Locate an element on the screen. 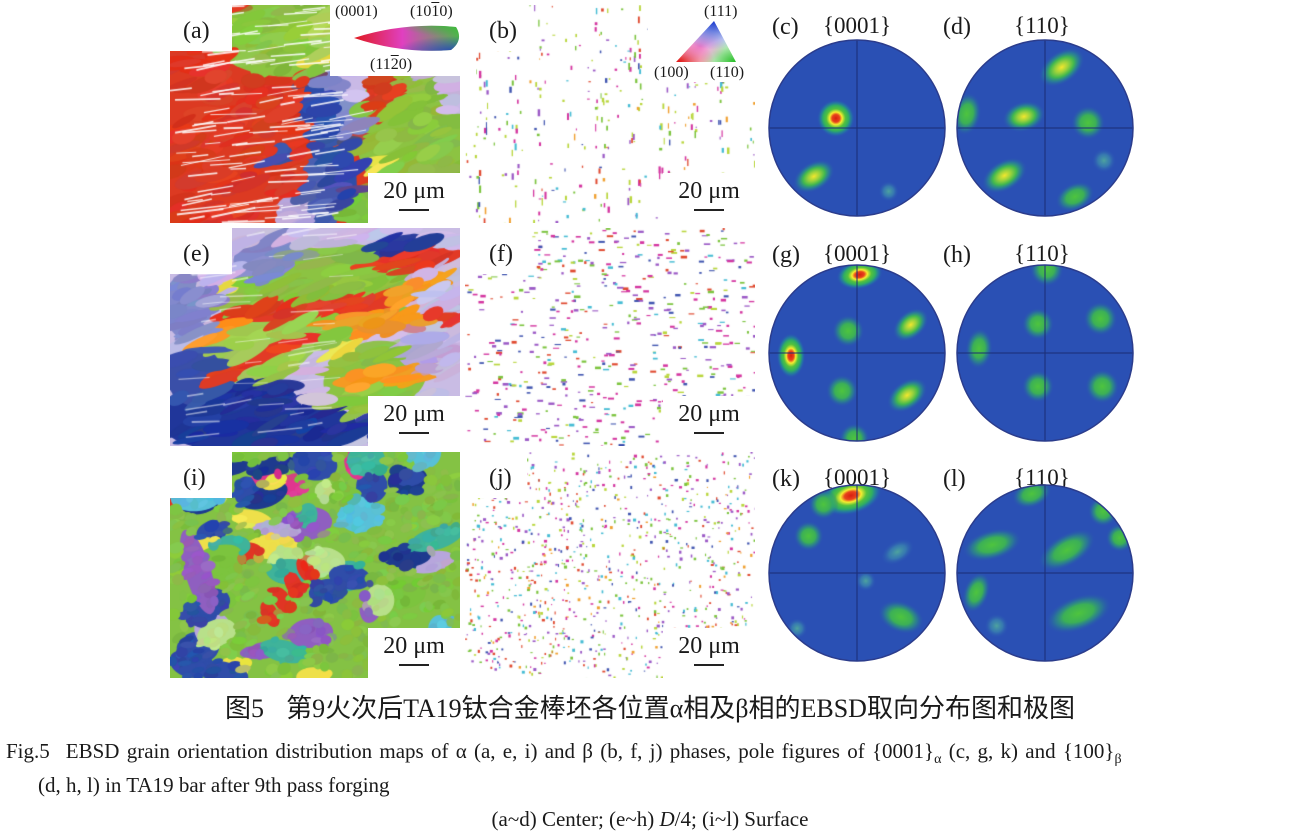 The image size is (1300, 837). panel-label-f: (f) is located at coordinates (501, 254).